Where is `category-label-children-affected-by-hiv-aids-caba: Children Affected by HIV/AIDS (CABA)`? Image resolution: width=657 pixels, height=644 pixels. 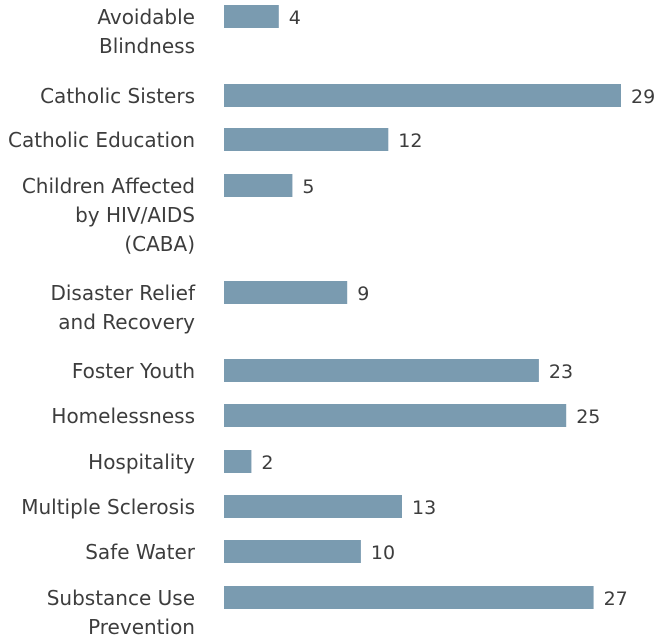
category-label-children-affected-by-hiv-aids-caba: Children Affected by HIV/AIDS (CABA) is located at coordinates (108, 215).